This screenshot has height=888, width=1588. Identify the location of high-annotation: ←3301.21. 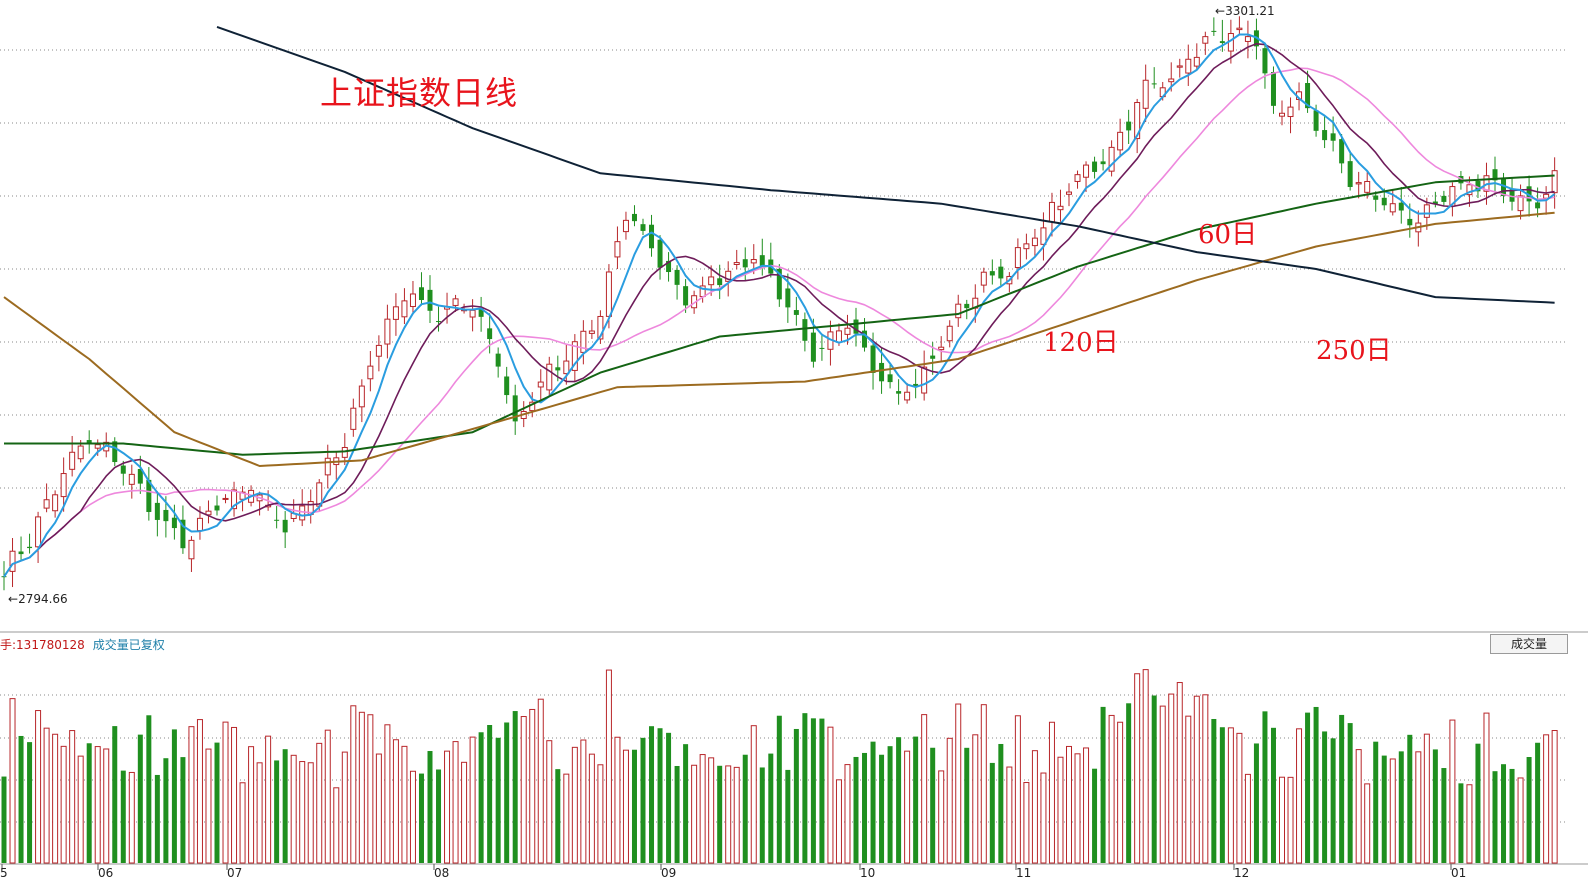
(1245, 11).